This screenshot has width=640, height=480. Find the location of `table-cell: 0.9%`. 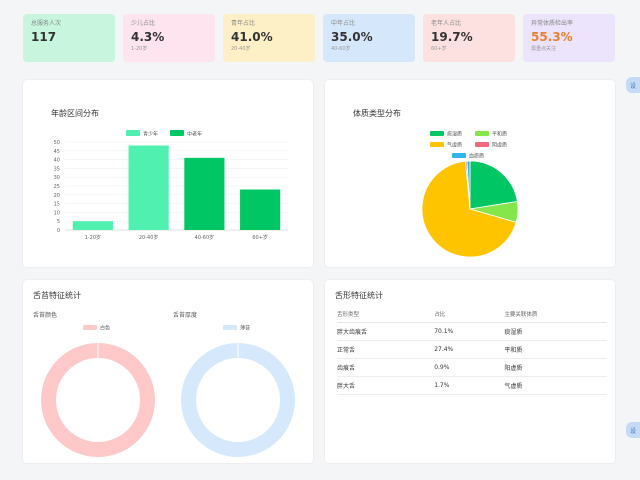

table-cell: 0.9% is located at coordinates (469, 367).